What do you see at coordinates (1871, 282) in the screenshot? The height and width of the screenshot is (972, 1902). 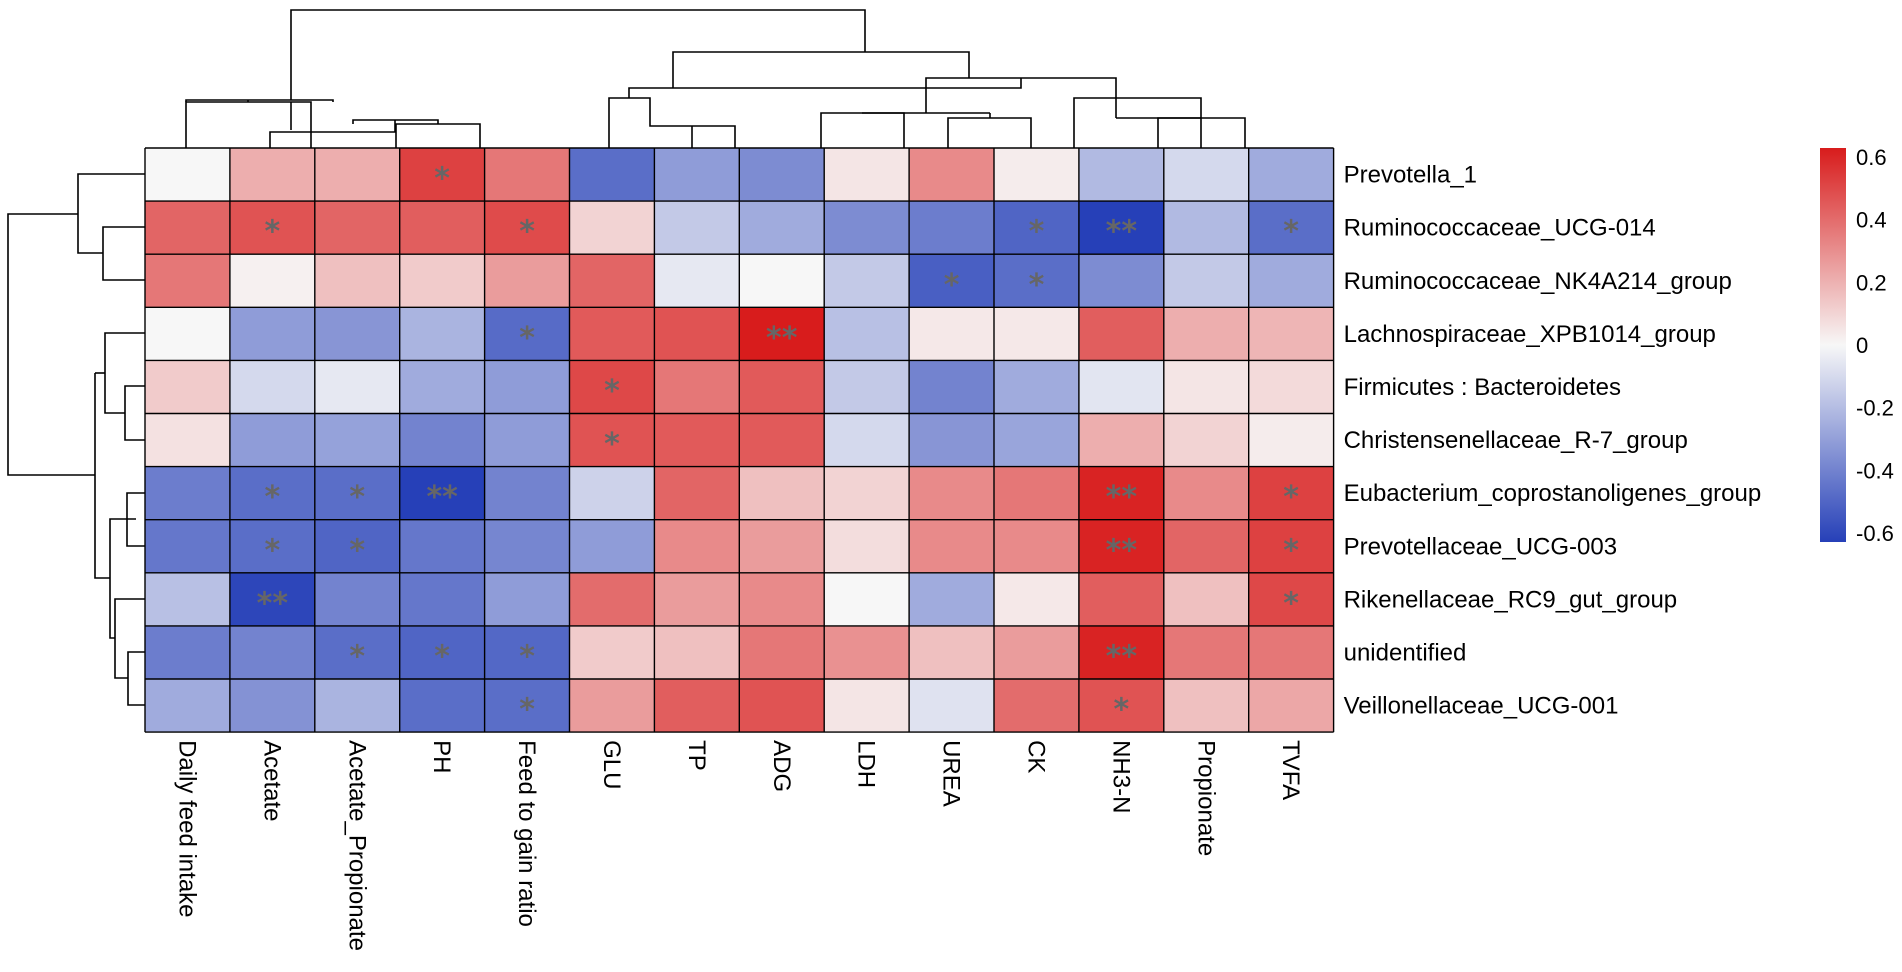 I see `legend-tick-label: 0.2` at bounding box center [1871, 282].